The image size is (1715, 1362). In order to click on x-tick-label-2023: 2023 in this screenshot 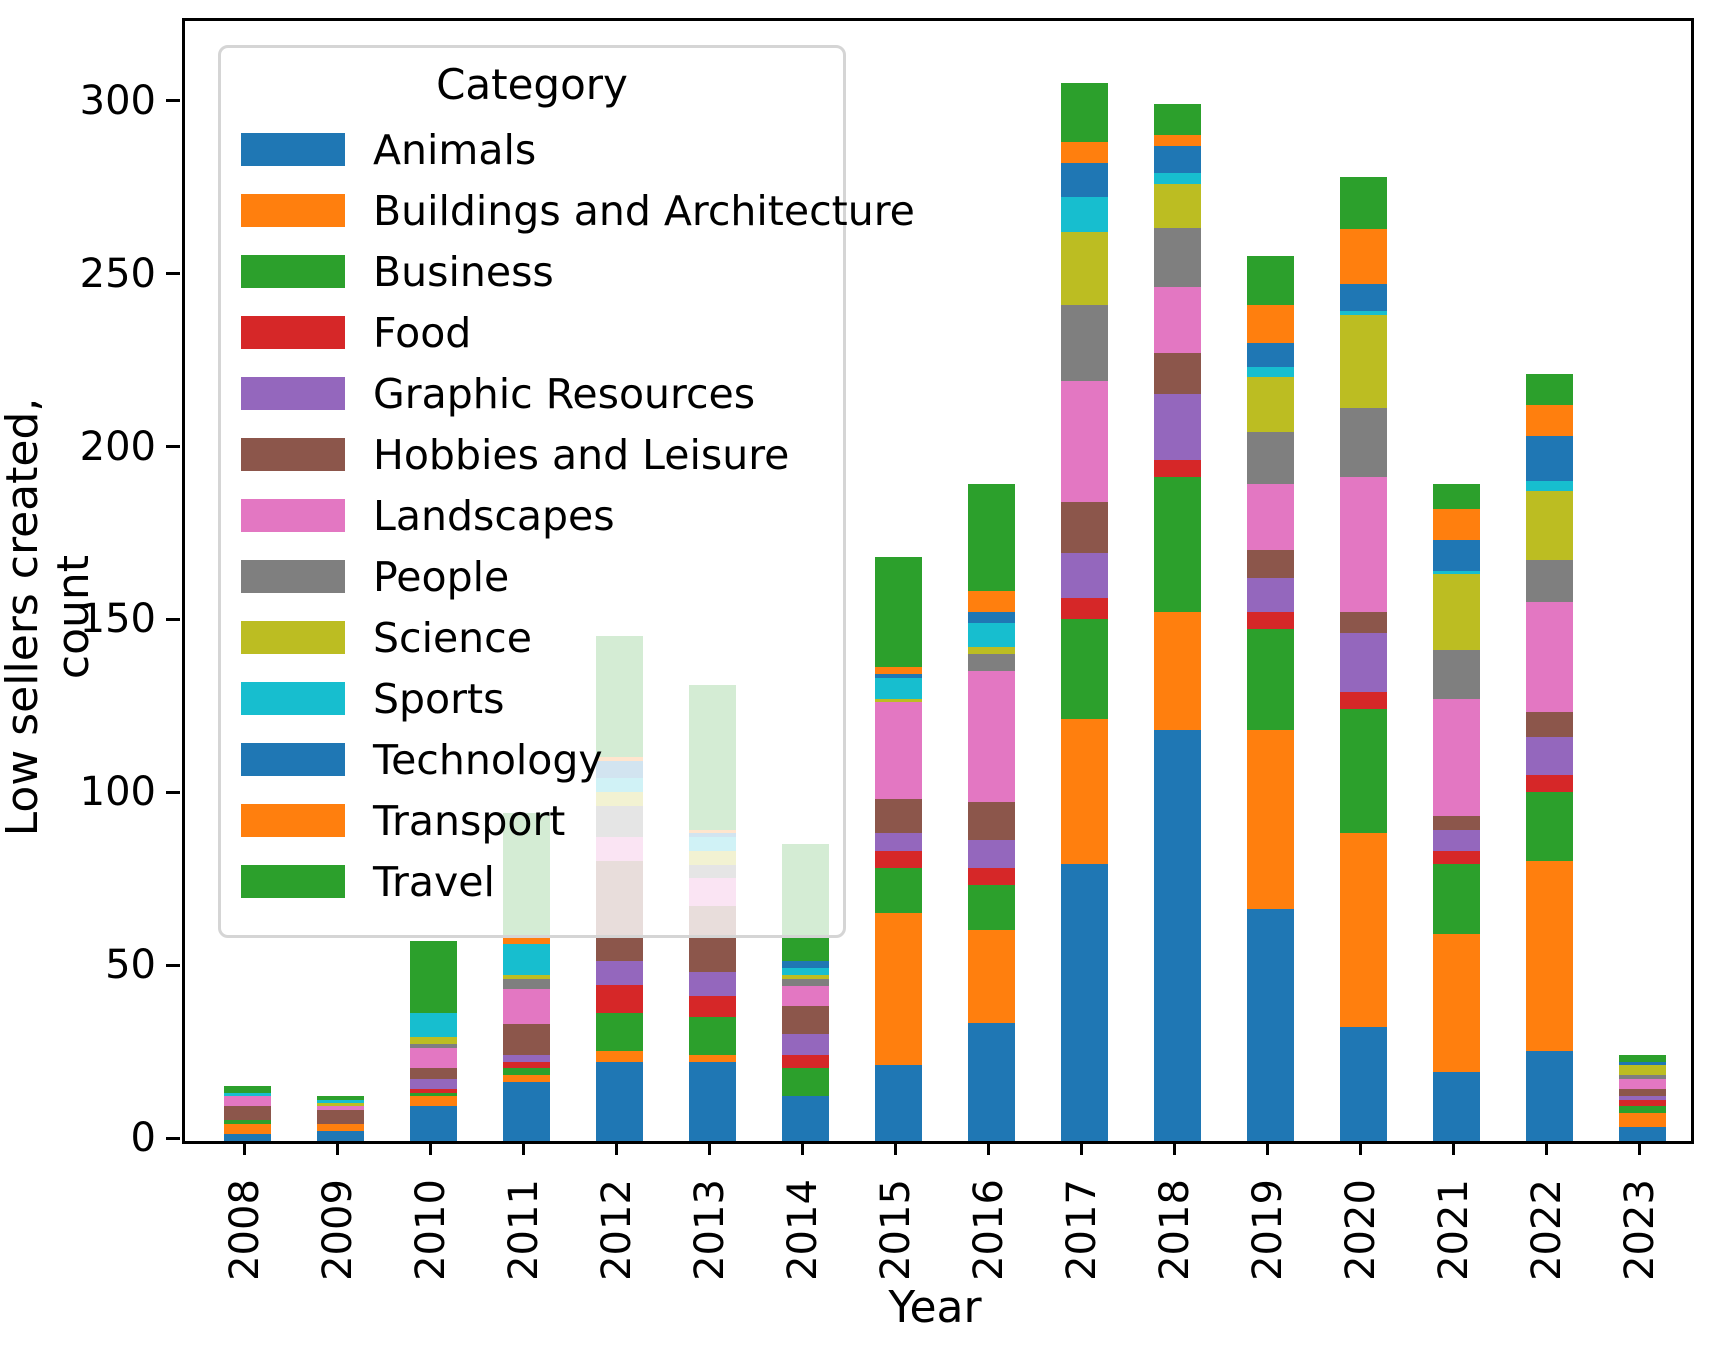, I will do `click(1639, 1230)`.